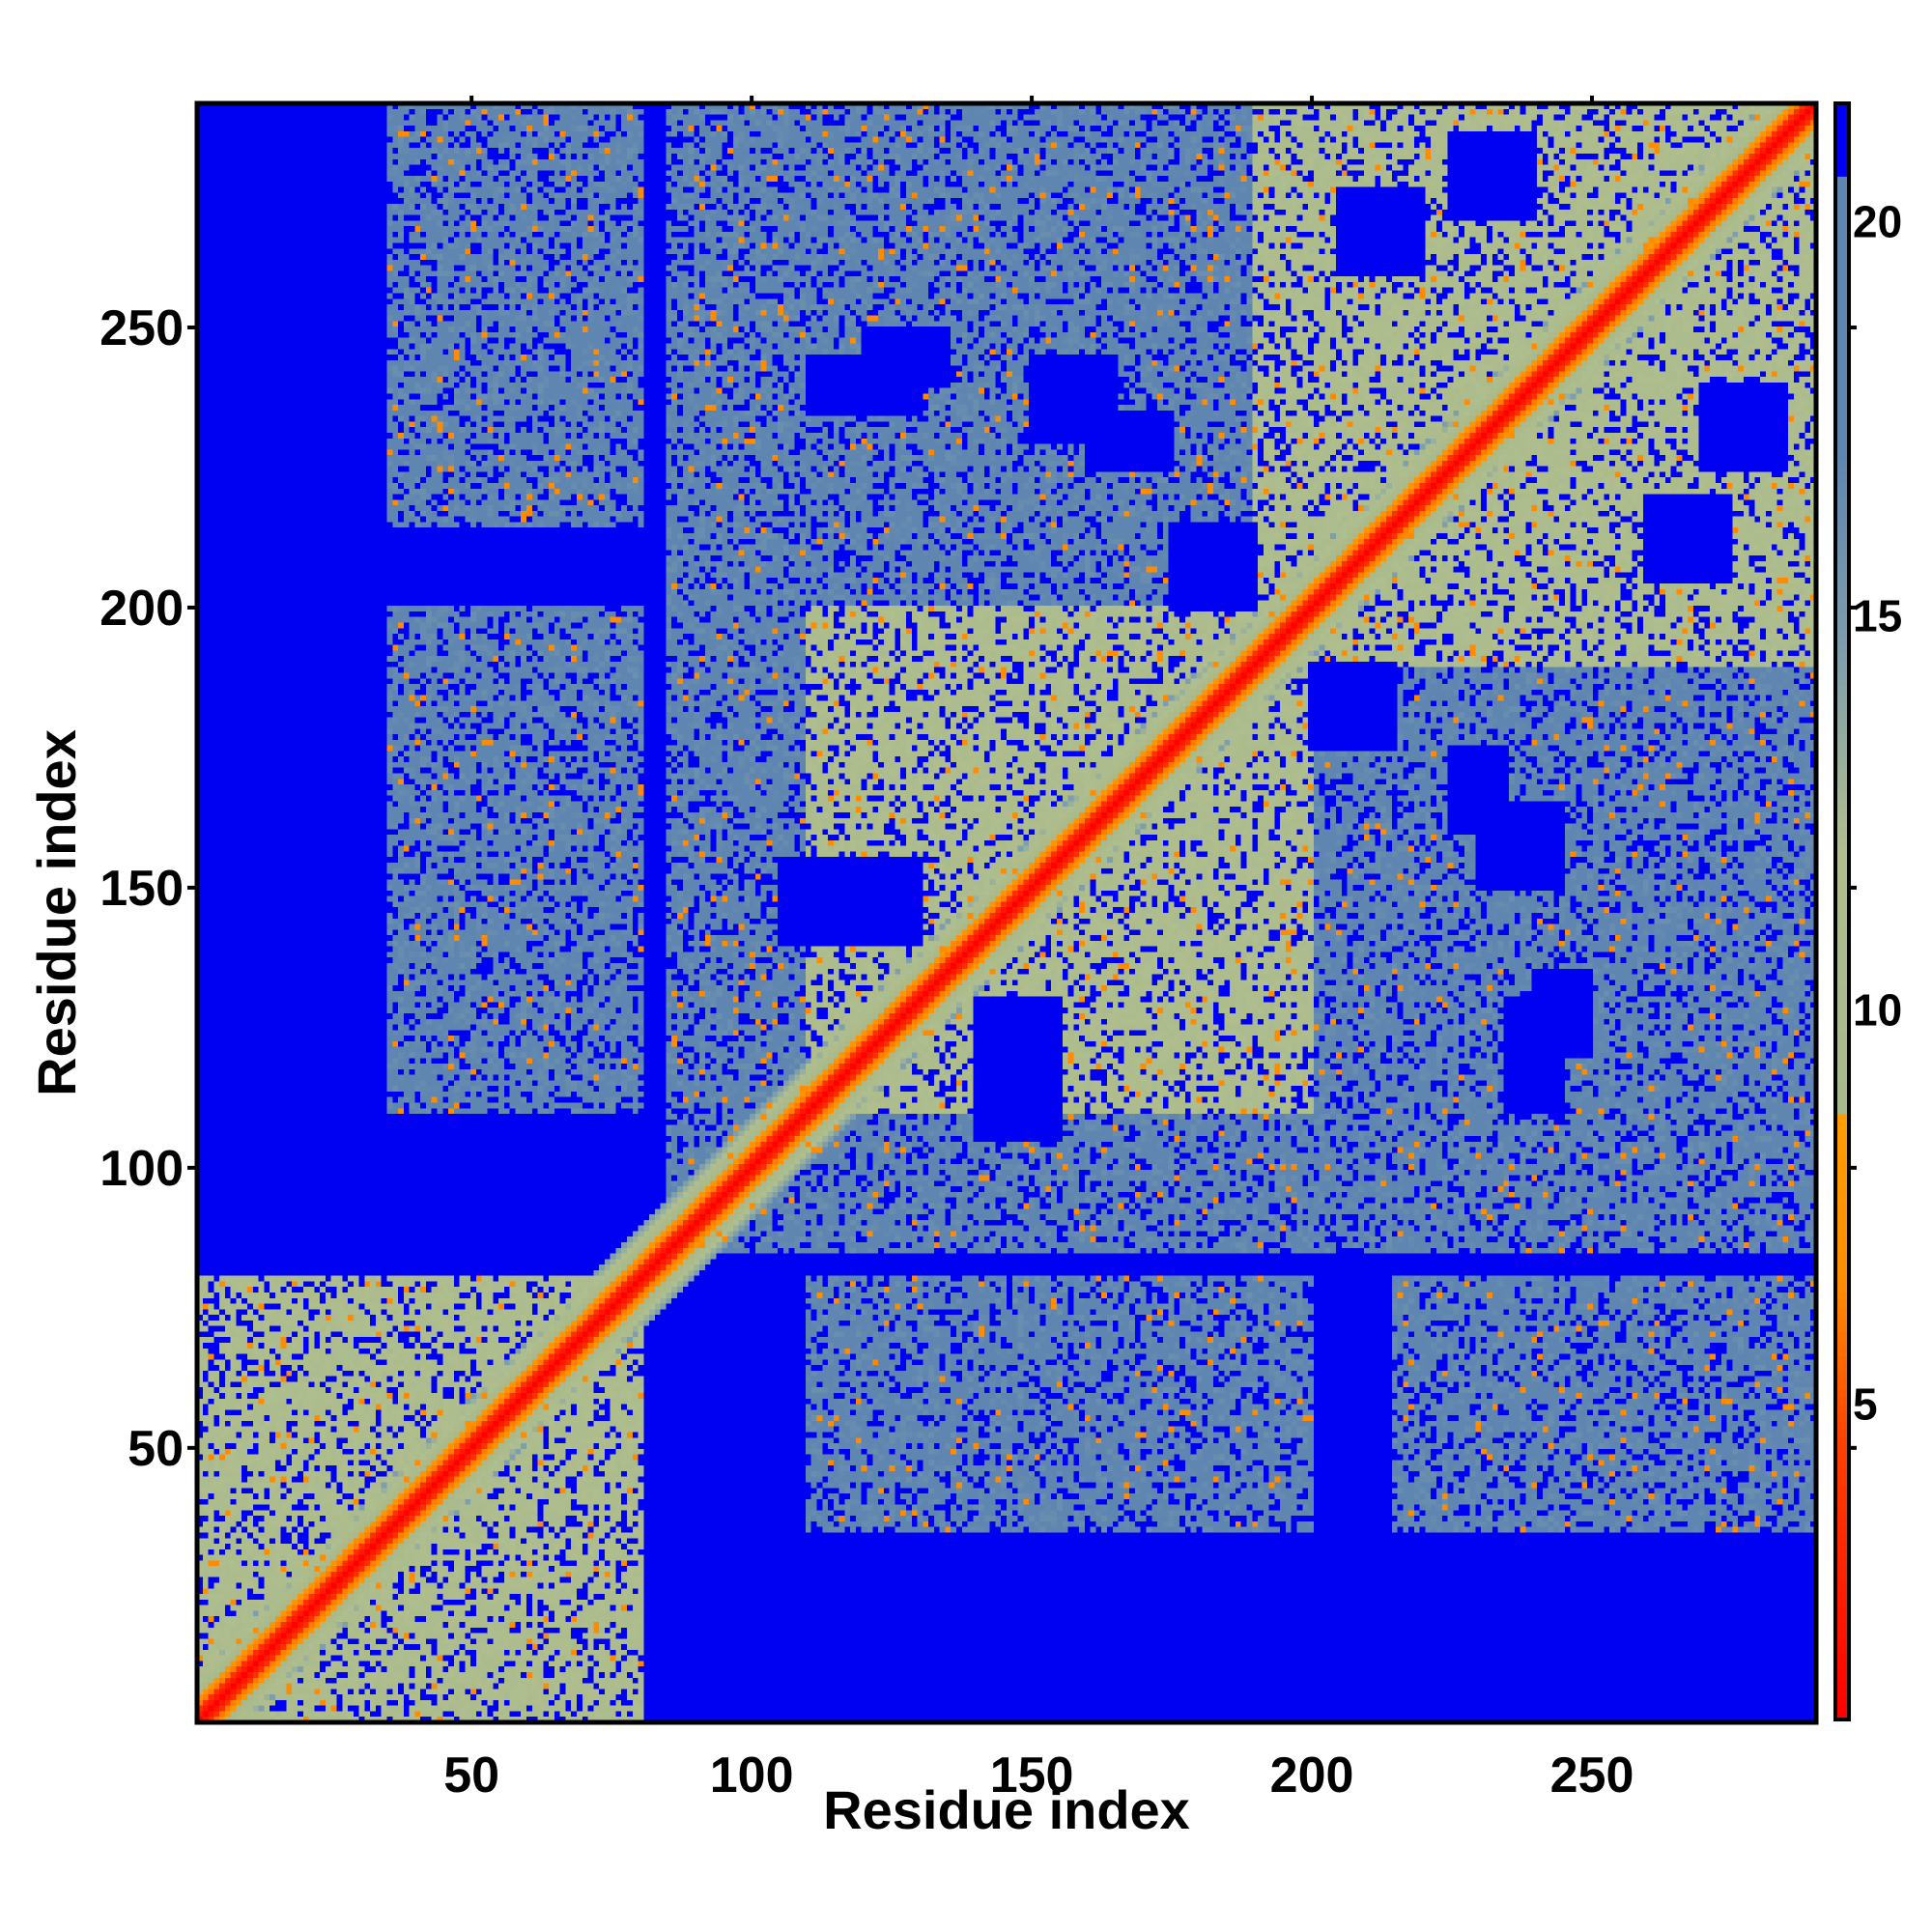 The height and width of the screenshot is (1932, 1932). Describe the element at coordinates (1867, 911) in the screenshot. I see `colorbar: 5 10 15 20` at that location.